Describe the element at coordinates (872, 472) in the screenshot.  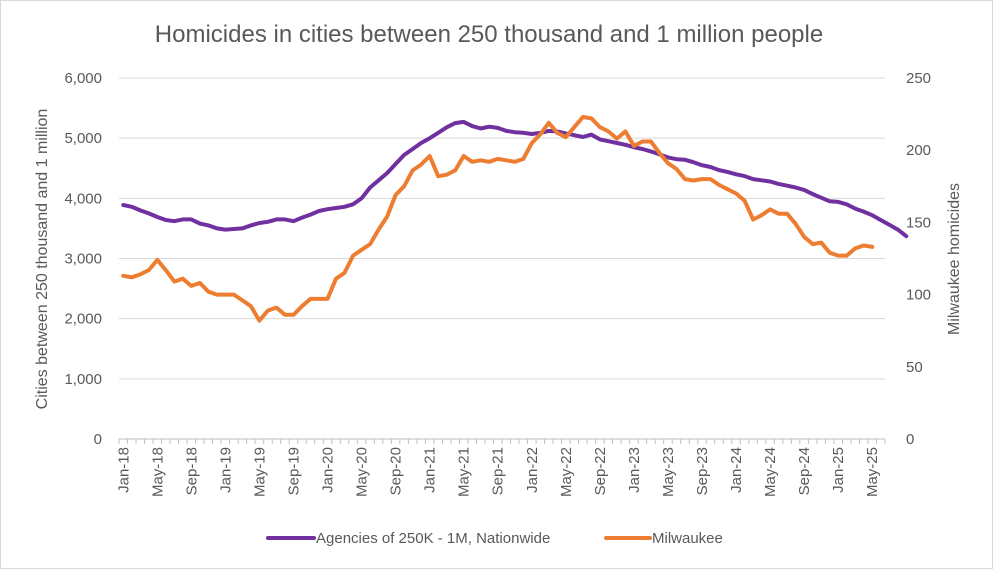
I see `x-tick-label: May-25` at that location.